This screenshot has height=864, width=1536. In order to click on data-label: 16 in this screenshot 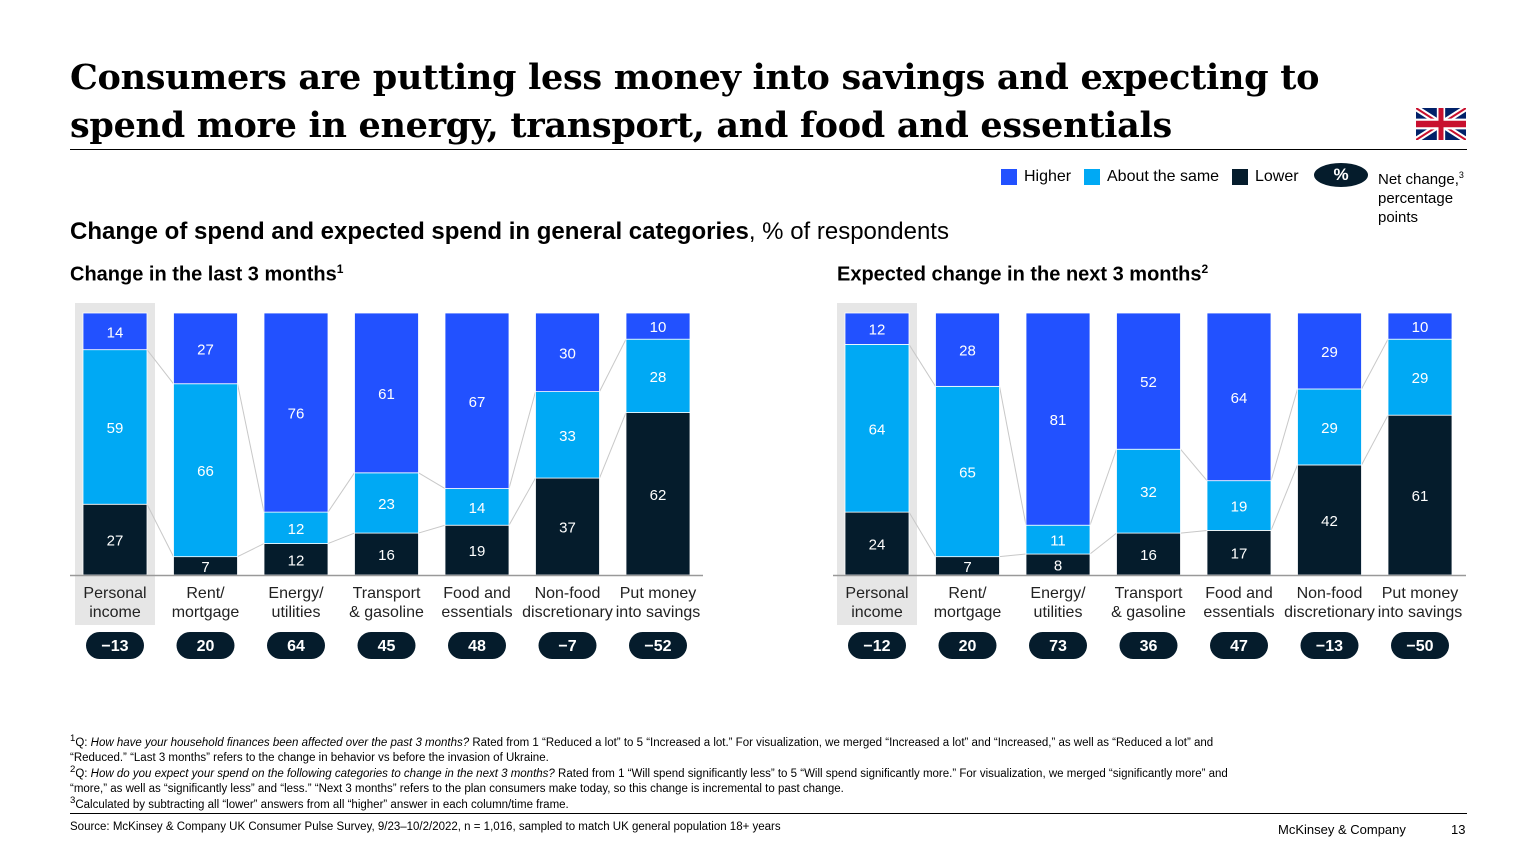, I will do `click(1148, 555)`.